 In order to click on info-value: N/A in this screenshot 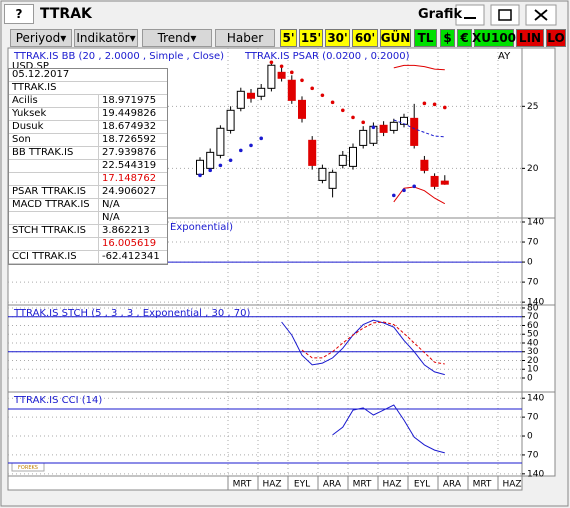, I will do `click(111, 204)`.